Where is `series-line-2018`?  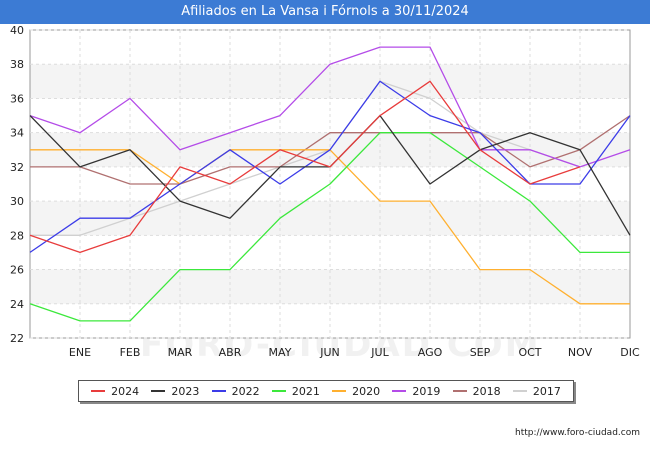
series-line-2018 is located at coordinates (330, 150).